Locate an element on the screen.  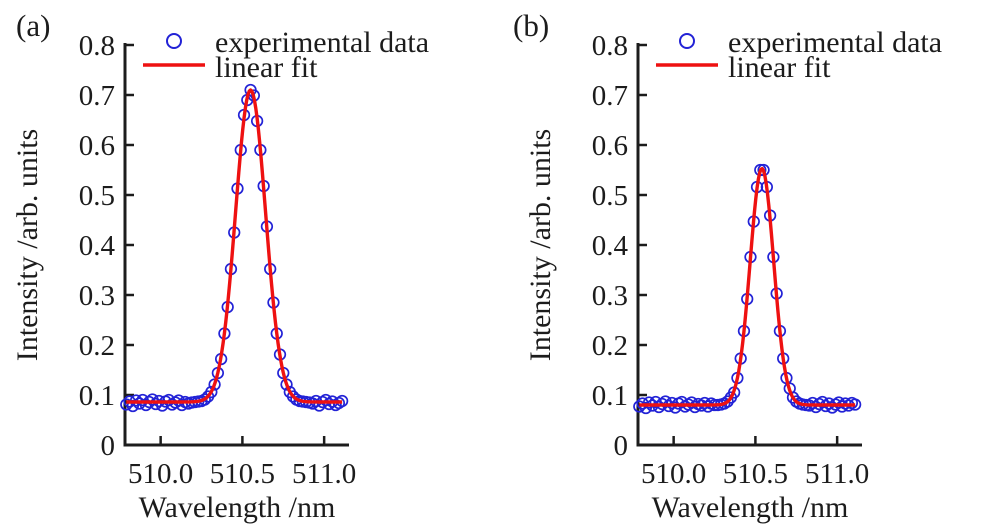
panel-b-label: (b) is located at coordinates (531, 25).